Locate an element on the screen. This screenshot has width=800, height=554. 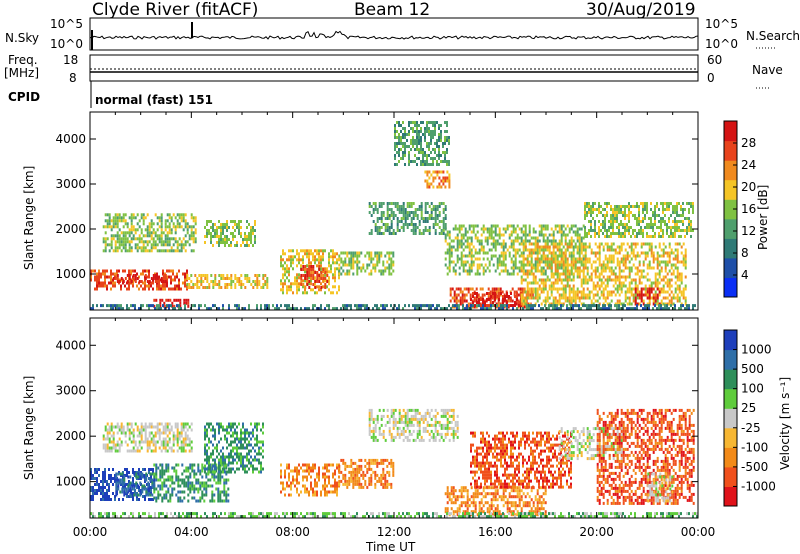
xtick-label-2: 08:00 is located at coordinates (292, 532).